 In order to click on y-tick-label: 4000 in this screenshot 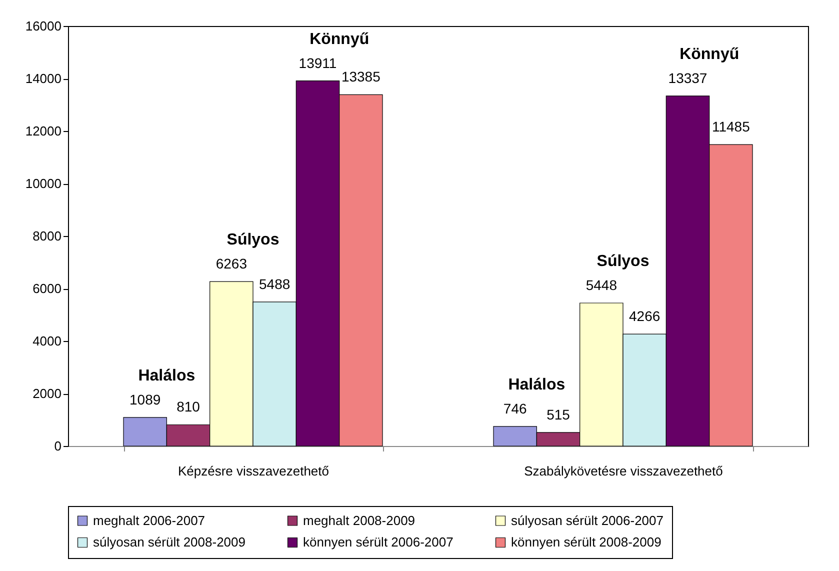, I will do `click(47, 341)`.